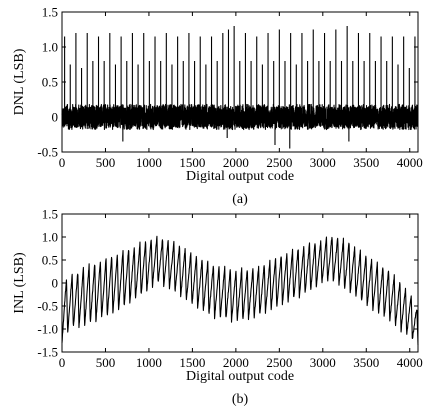 Image resolution: width=441 pixels, height=413 pixels. I want to click on dnl-x-axis-label: Digital output code, so click(240, 176).